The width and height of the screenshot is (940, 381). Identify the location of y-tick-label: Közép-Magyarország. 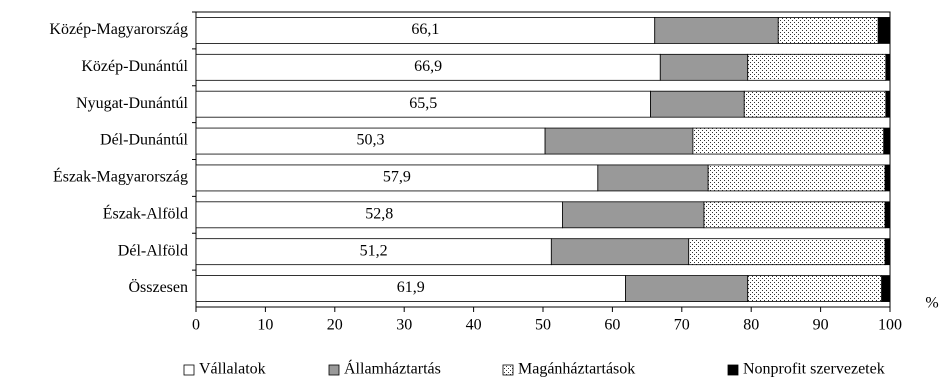
(118, 29).